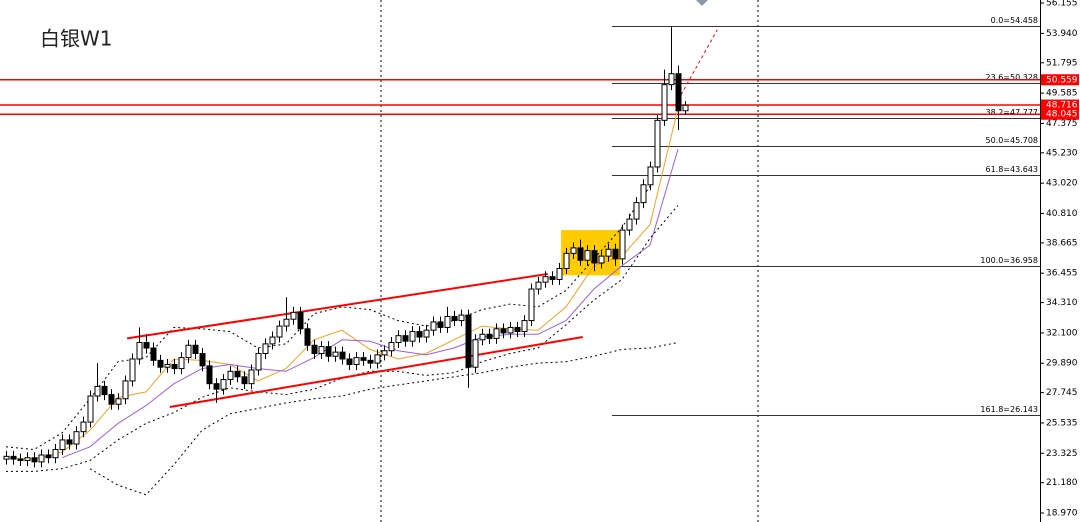 The height and width of the screenshot is (522, 1080). Describe the element at coordinates (1062, 274) in the screenshot. I see `y-tick-label: 36.455` at that location.